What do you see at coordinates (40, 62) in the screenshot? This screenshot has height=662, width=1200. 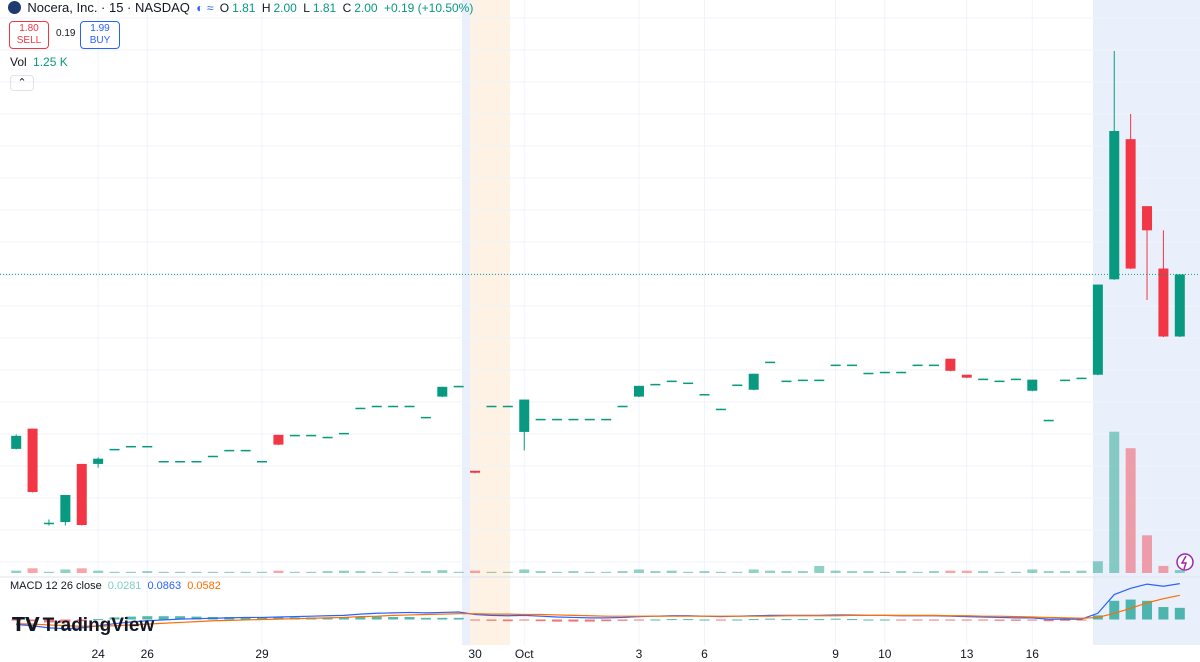 I see `volume-legend: Vol 1.25 K` at bounding box center [40, 62].